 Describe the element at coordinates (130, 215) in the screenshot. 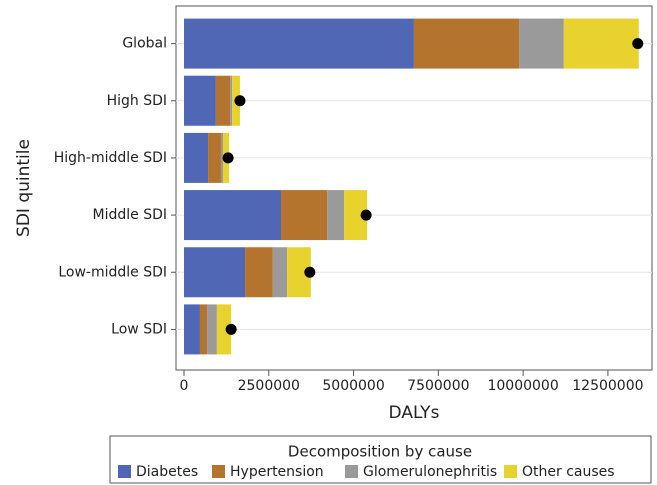

I see `y-tick-label: Middle SDI` at that location.